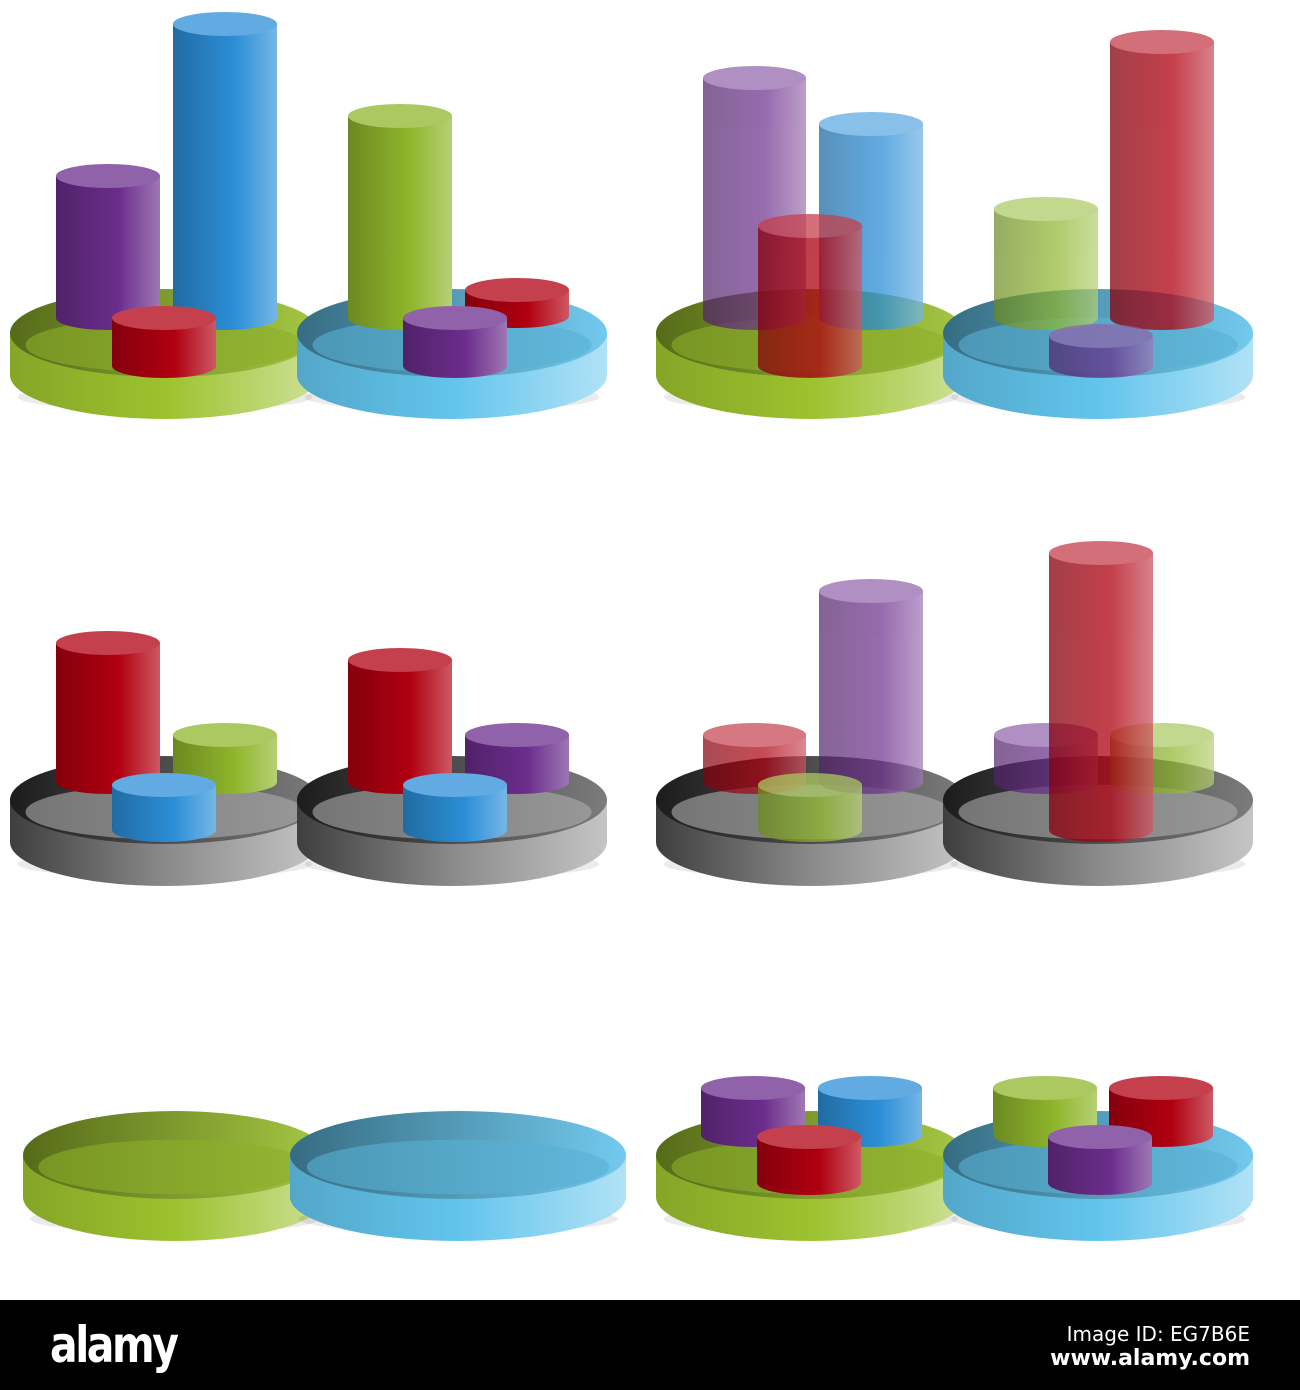 Image resolution: width=1300 pixels, height=1390 pixels. What do you see at coordinates (1158, 1334) in the screenshot?
I see `image-id: Image ID: EG7B6E` at bounding box center [1158, 1334].